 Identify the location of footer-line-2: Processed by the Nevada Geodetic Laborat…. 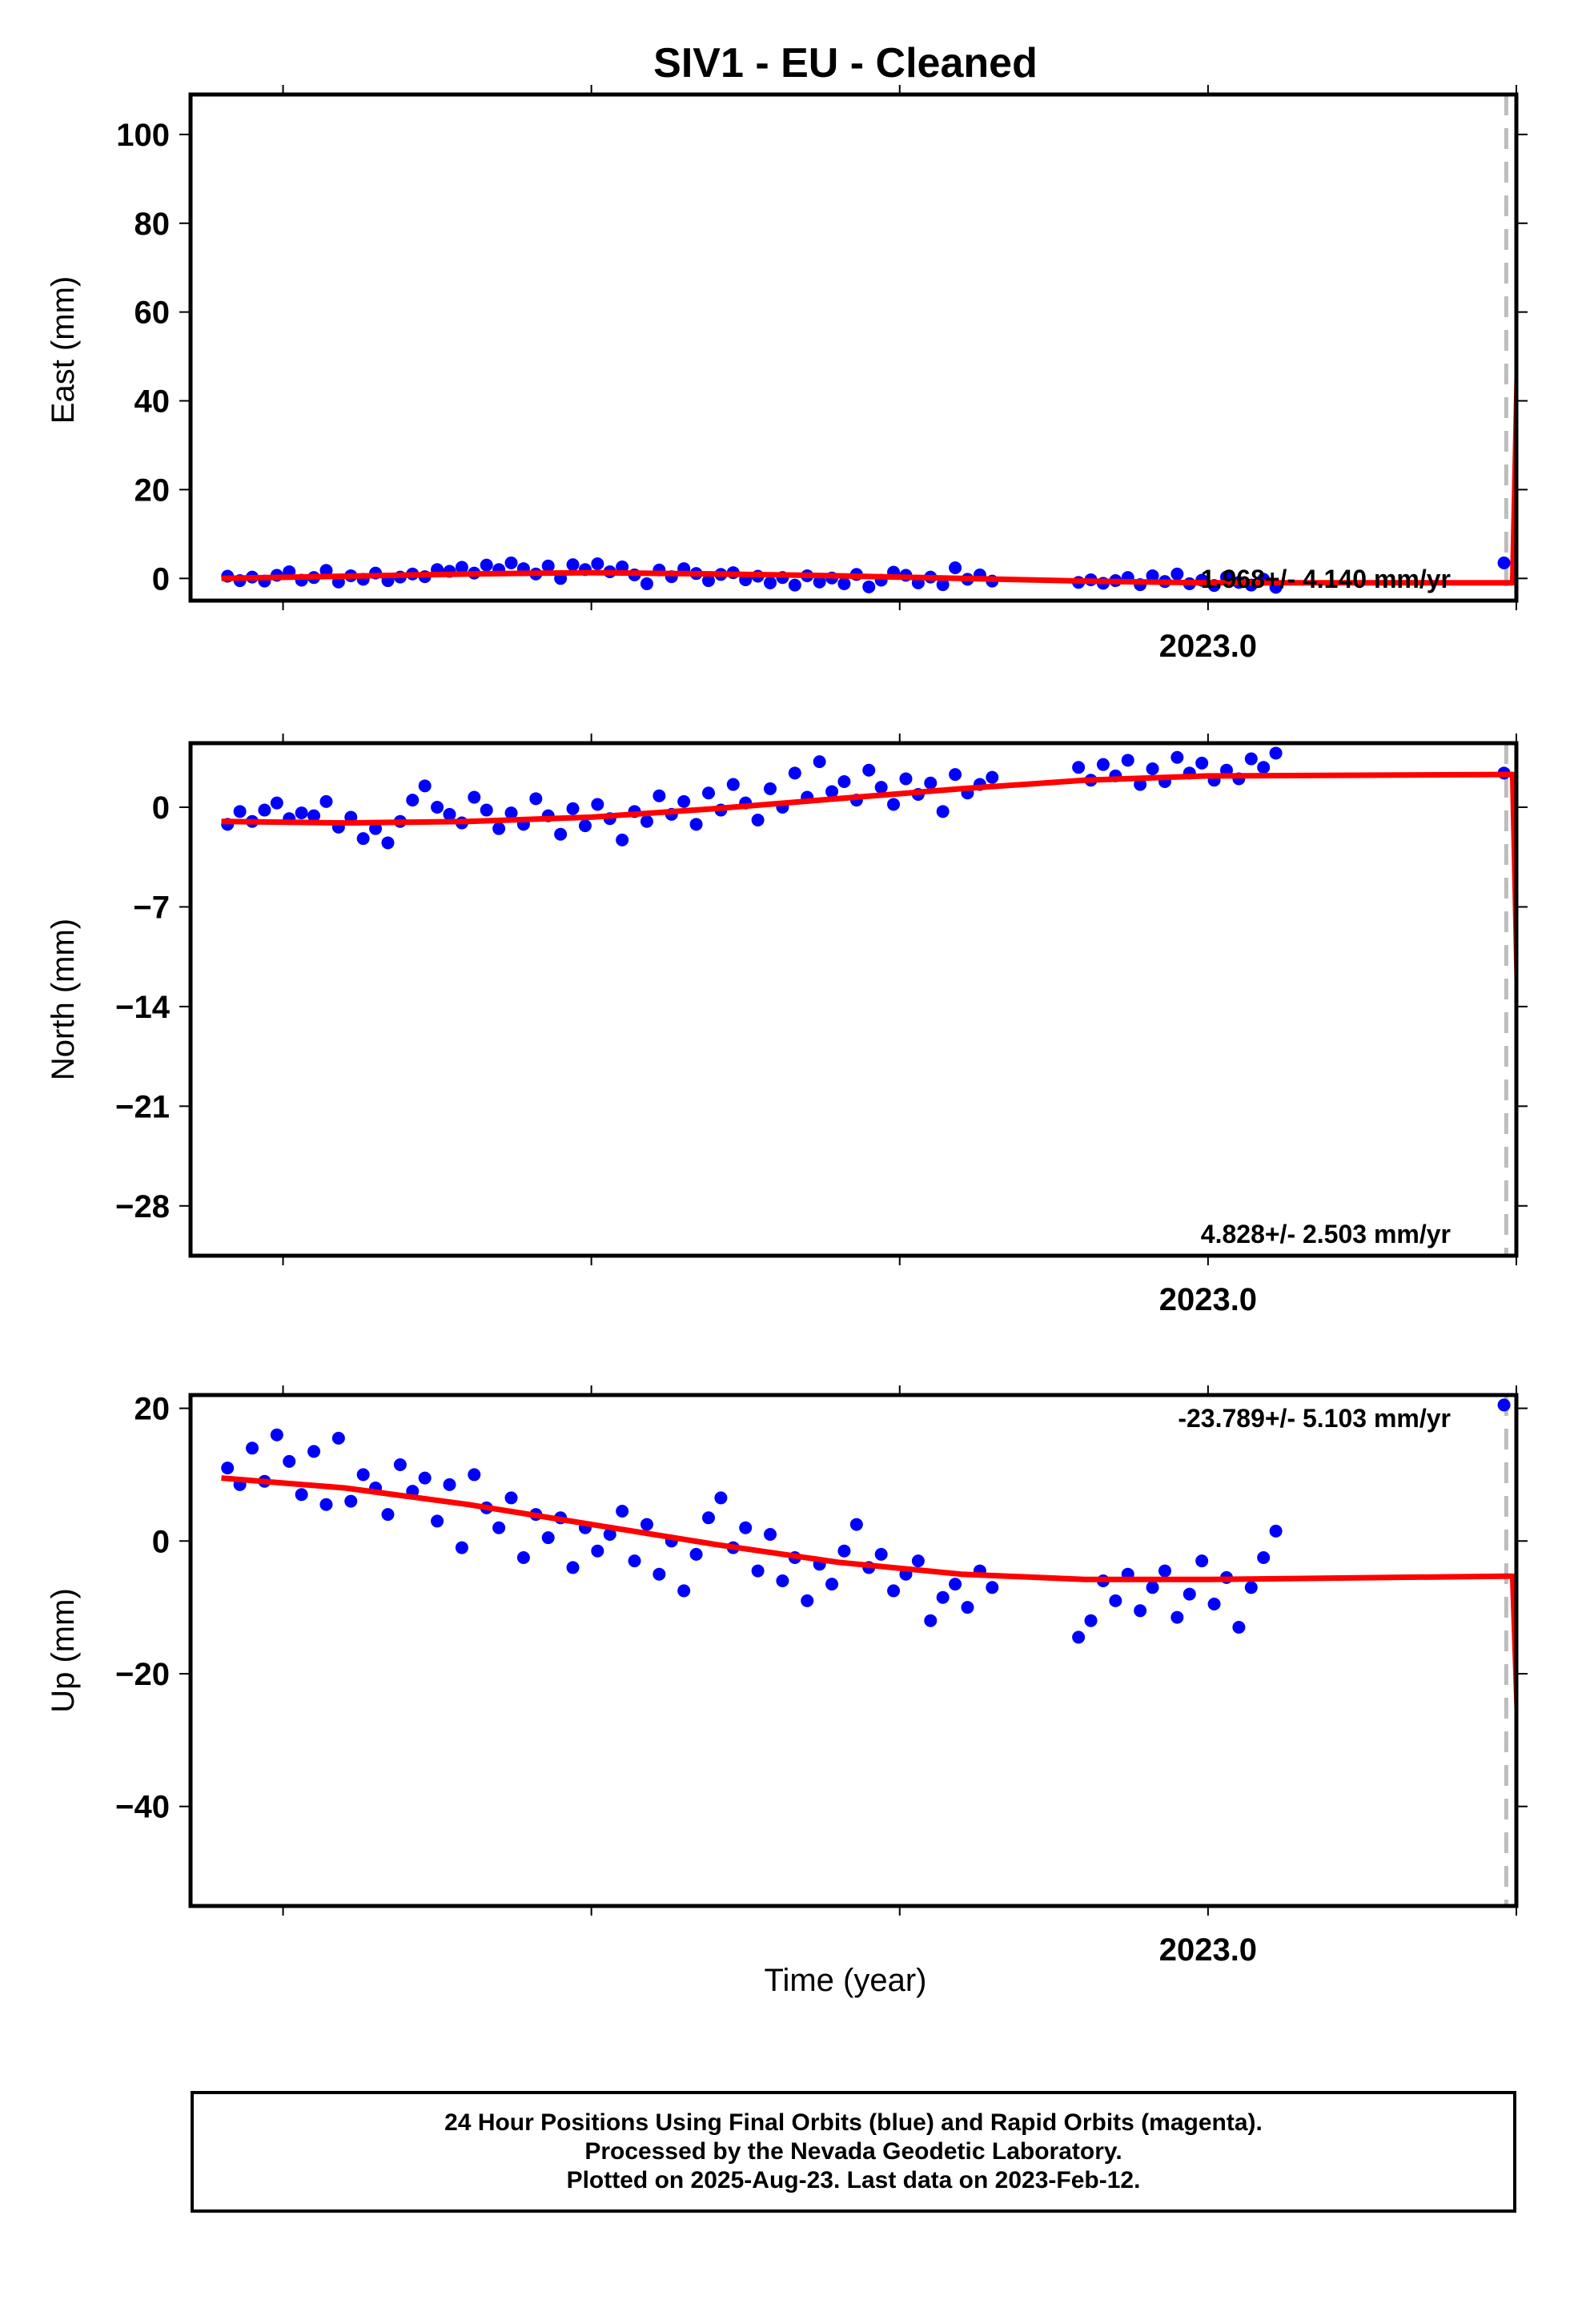
(853, 2151).